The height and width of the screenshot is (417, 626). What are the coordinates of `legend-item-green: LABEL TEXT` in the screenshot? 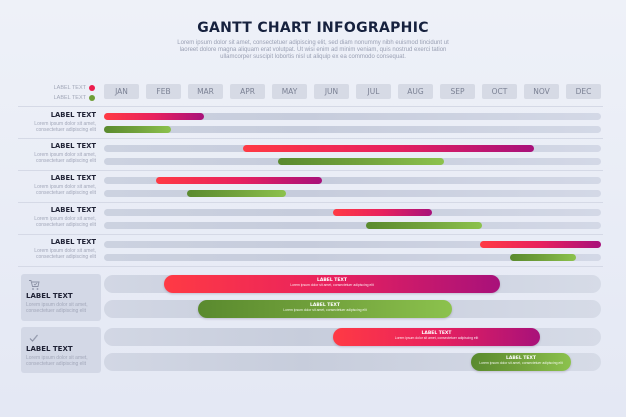 It's located at (74, 98).